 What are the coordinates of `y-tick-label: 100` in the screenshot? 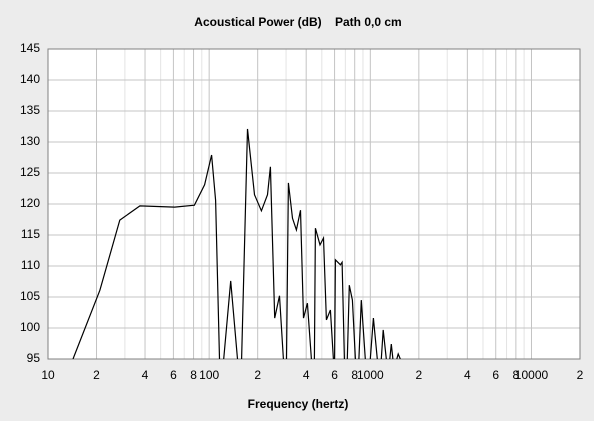 It's located at (30, 327).